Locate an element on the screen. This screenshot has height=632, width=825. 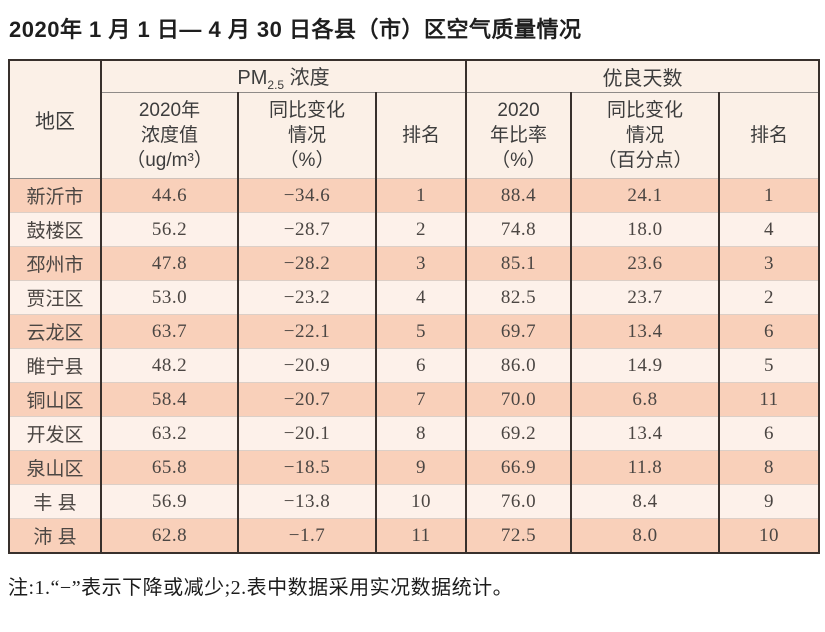
pm-value-cell: 56.2 is located at coordinates (169, 229).